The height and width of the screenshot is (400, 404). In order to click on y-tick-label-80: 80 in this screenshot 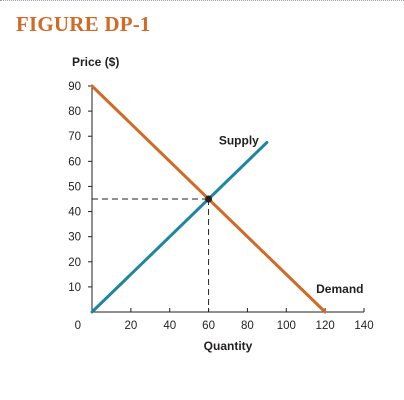, I will do `click(74, 112)`.